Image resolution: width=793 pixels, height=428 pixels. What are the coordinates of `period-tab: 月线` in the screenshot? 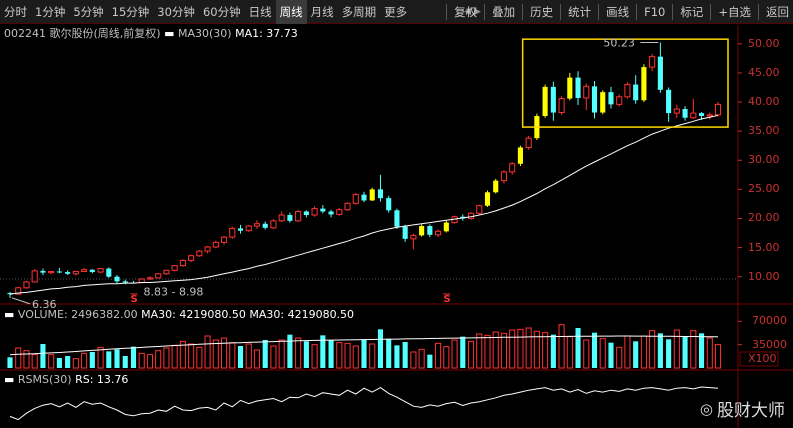 It's located at (322, 11).